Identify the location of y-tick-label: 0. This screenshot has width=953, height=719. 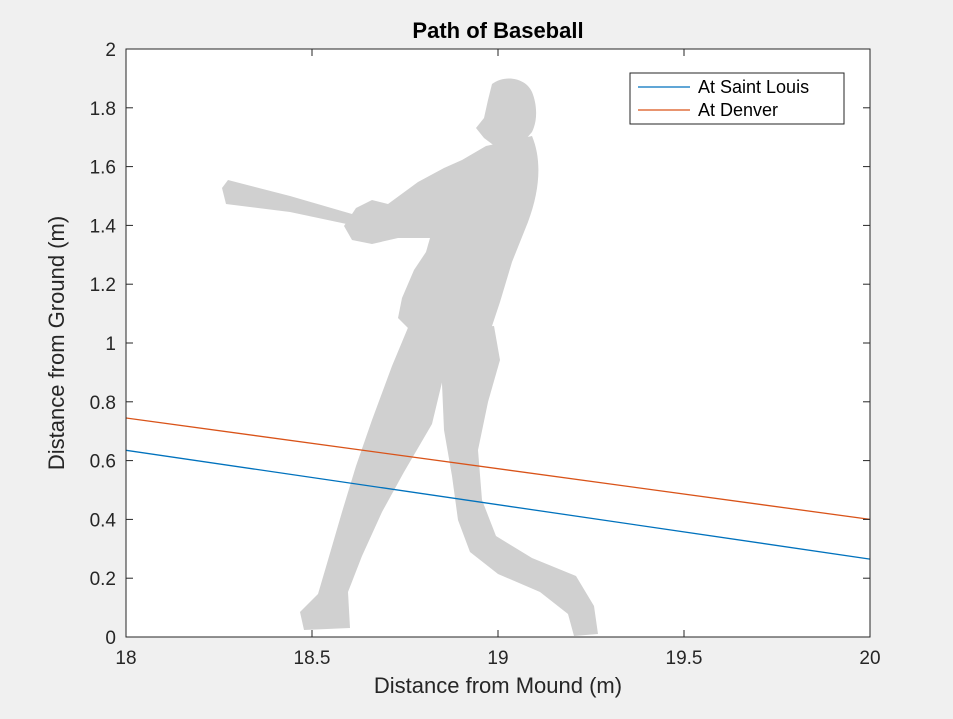
(110, 638).